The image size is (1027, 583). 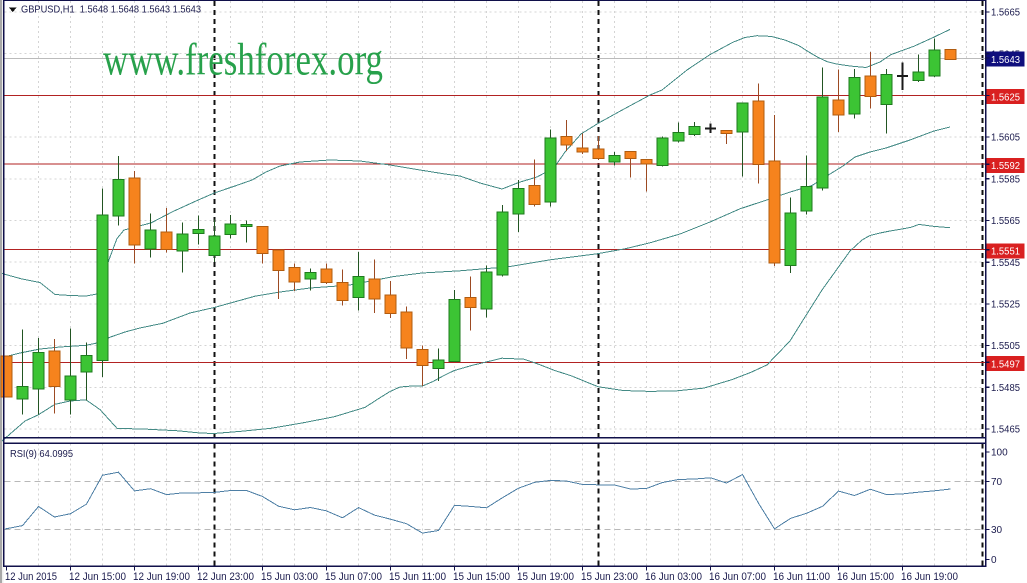 What do you see at coordinates (31, 577) in the screenshot?
I see `svg-text: 12 Jun 2015` at bounding box center [31, 577].